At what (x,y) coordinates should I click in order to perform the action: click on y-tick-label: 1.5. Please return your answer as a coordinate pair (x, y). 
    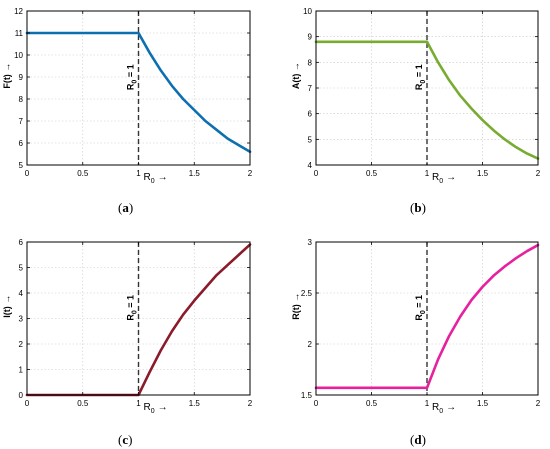
    Looking at the image, I should click on (307, 395).